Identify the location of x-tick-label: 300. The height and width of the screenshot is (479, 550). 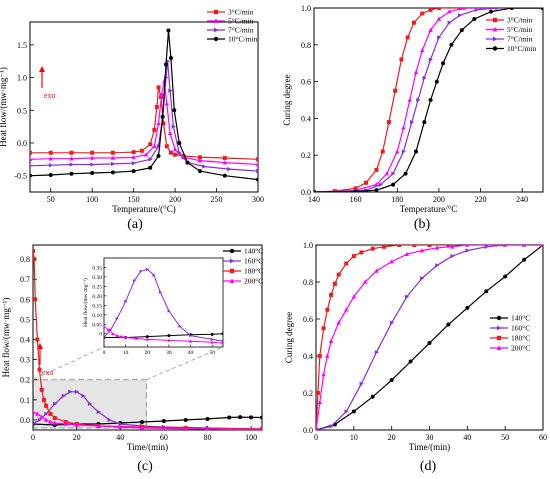
(258, 199).